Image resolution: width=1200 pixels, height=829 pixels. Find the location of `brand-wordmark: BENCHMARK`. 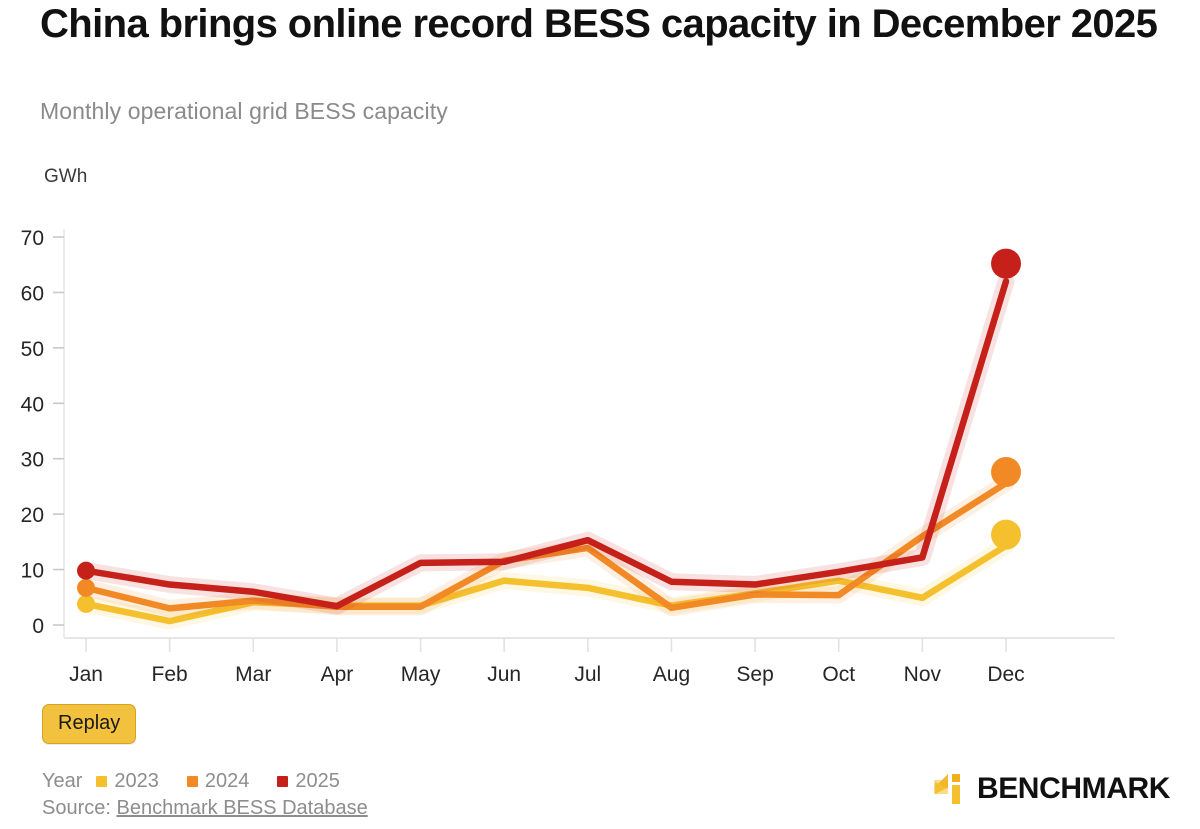

brand-wordmark: BENCHMARK is located at coordinates (1073, 788).